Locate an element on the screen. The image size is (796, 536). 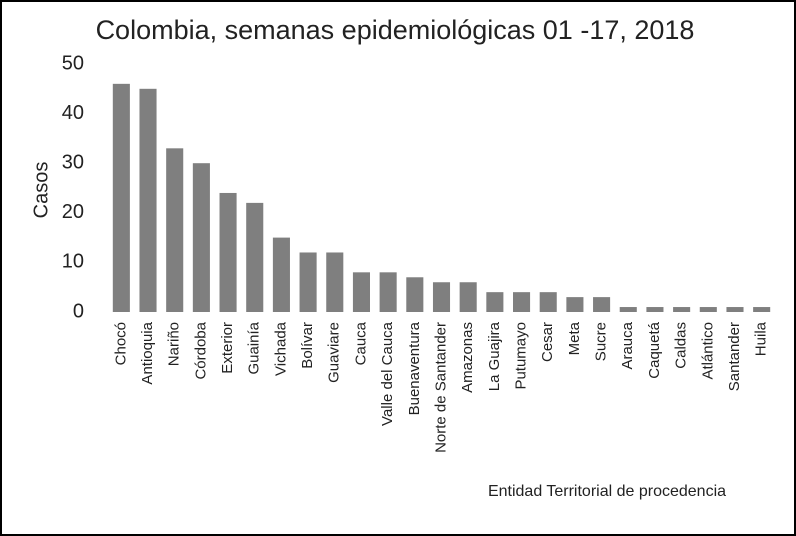
y-tick-label: 20 is located at coordinates (73, 212).